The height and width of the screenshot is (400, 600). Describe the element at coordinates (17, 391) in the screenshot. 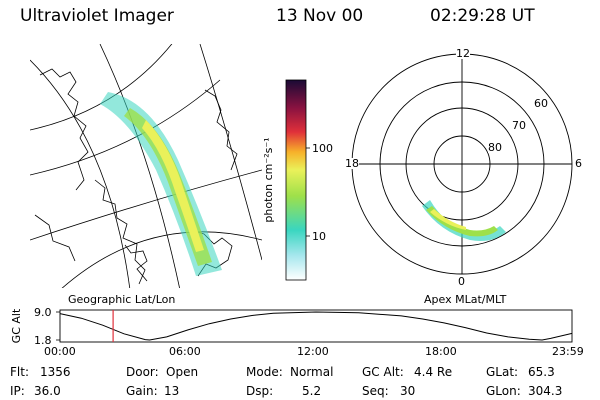

I see `ip-label: IP:` at that location.